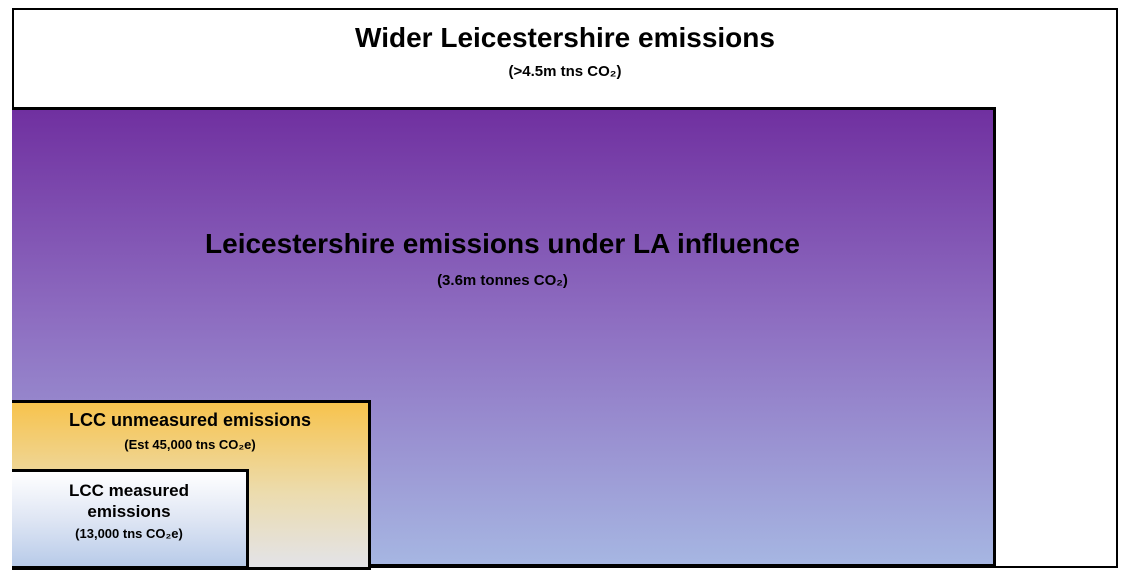  I want to click on box-title: Wider Leicestershire emissions, so click(565, 37).